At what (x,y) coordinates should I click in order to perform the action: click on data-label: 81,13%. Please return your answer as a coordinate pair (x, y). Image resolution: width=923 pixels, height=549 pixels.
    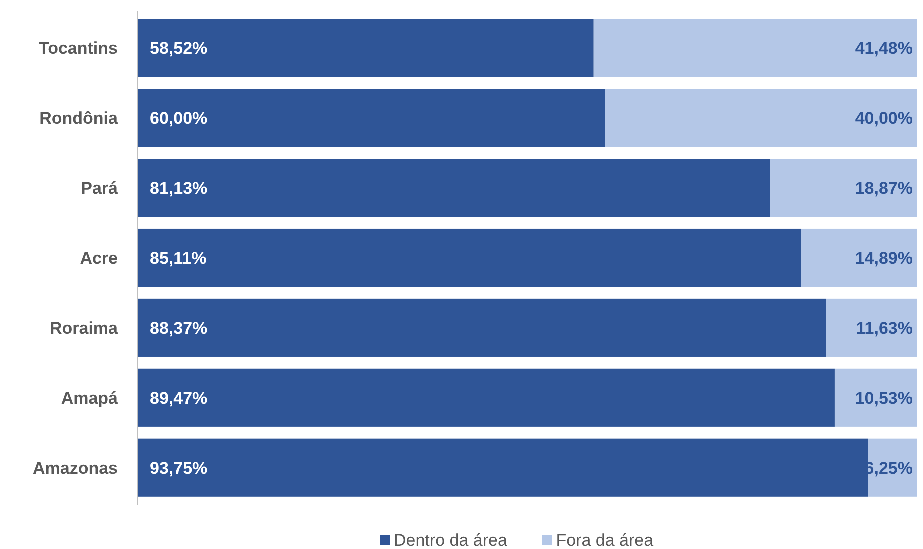
    Looking at the image, I should click on (179, 188).